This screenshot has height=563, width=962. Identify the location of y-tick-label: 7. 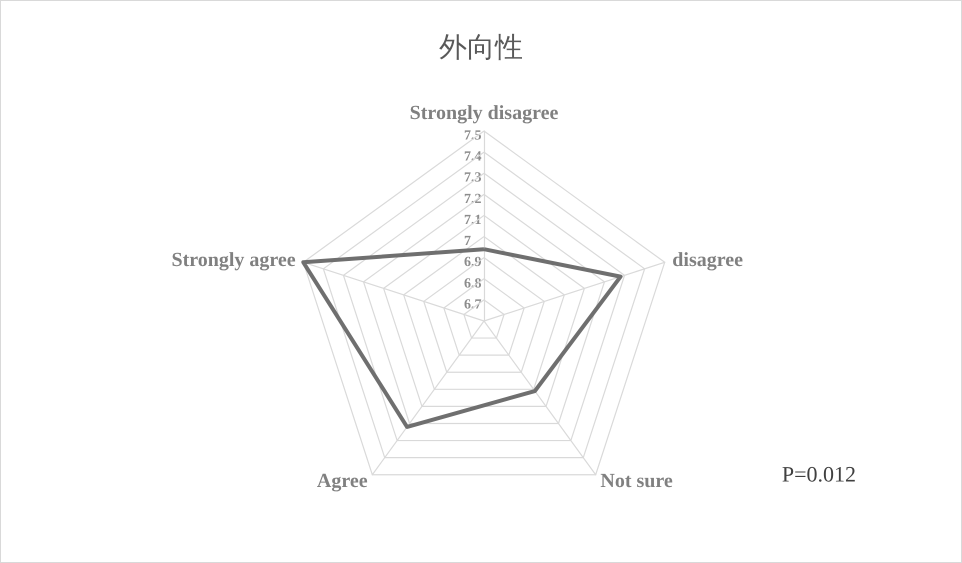
(467, 242).